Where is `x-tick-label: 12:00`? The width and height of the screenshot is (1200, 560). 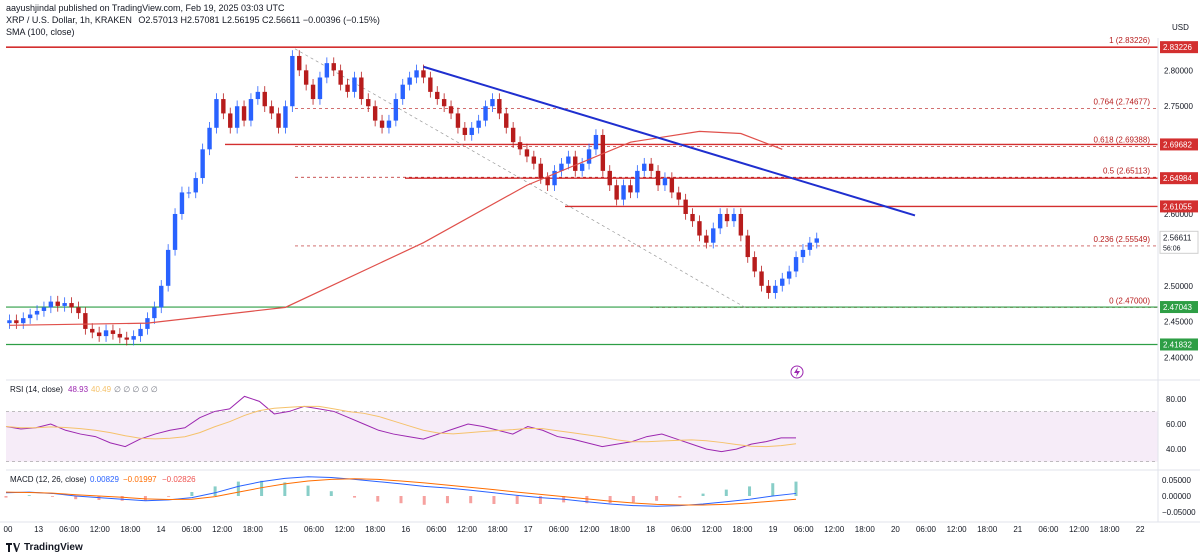
x-tick-label: 12:00 is located at coordinates (100, 529).